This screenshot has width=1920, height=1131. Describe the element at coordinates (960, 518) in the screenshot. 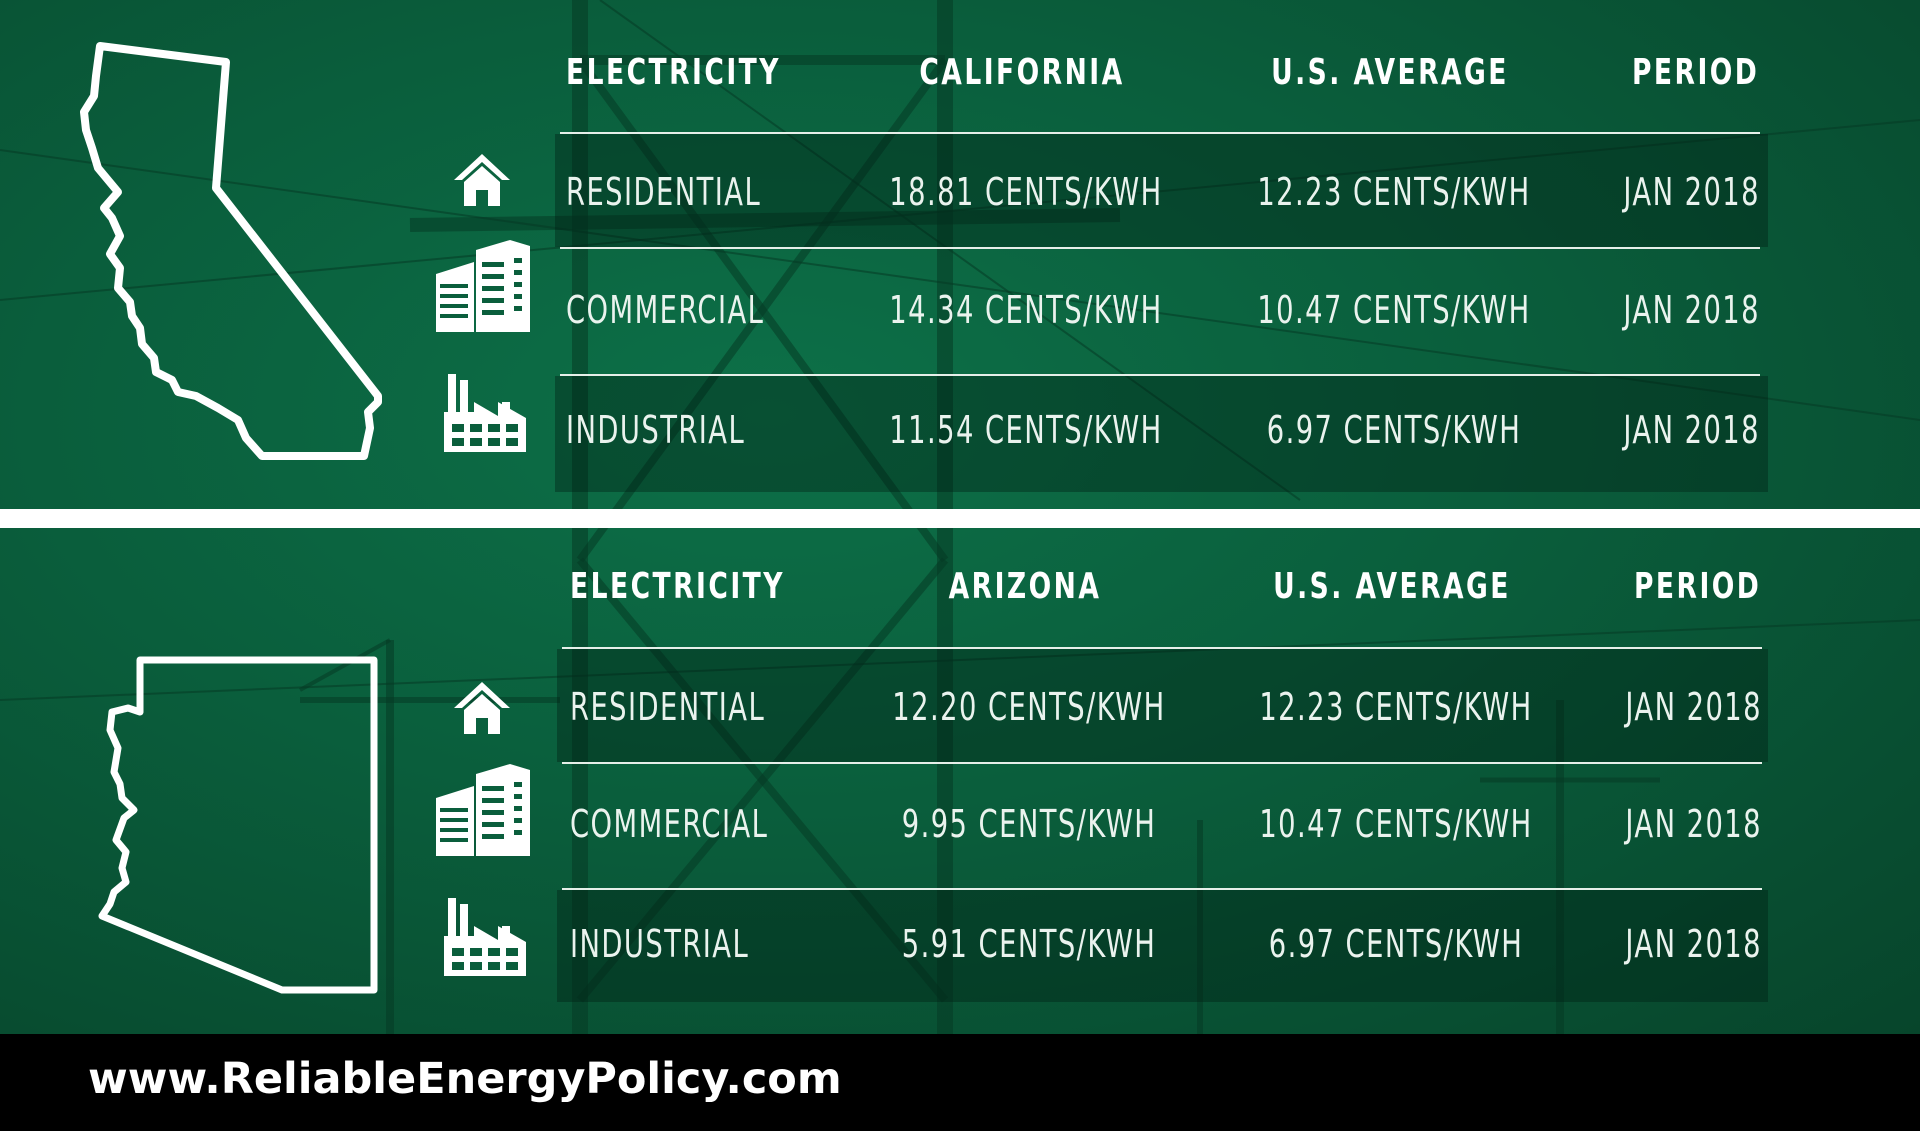

I see `section-divider` at that location.